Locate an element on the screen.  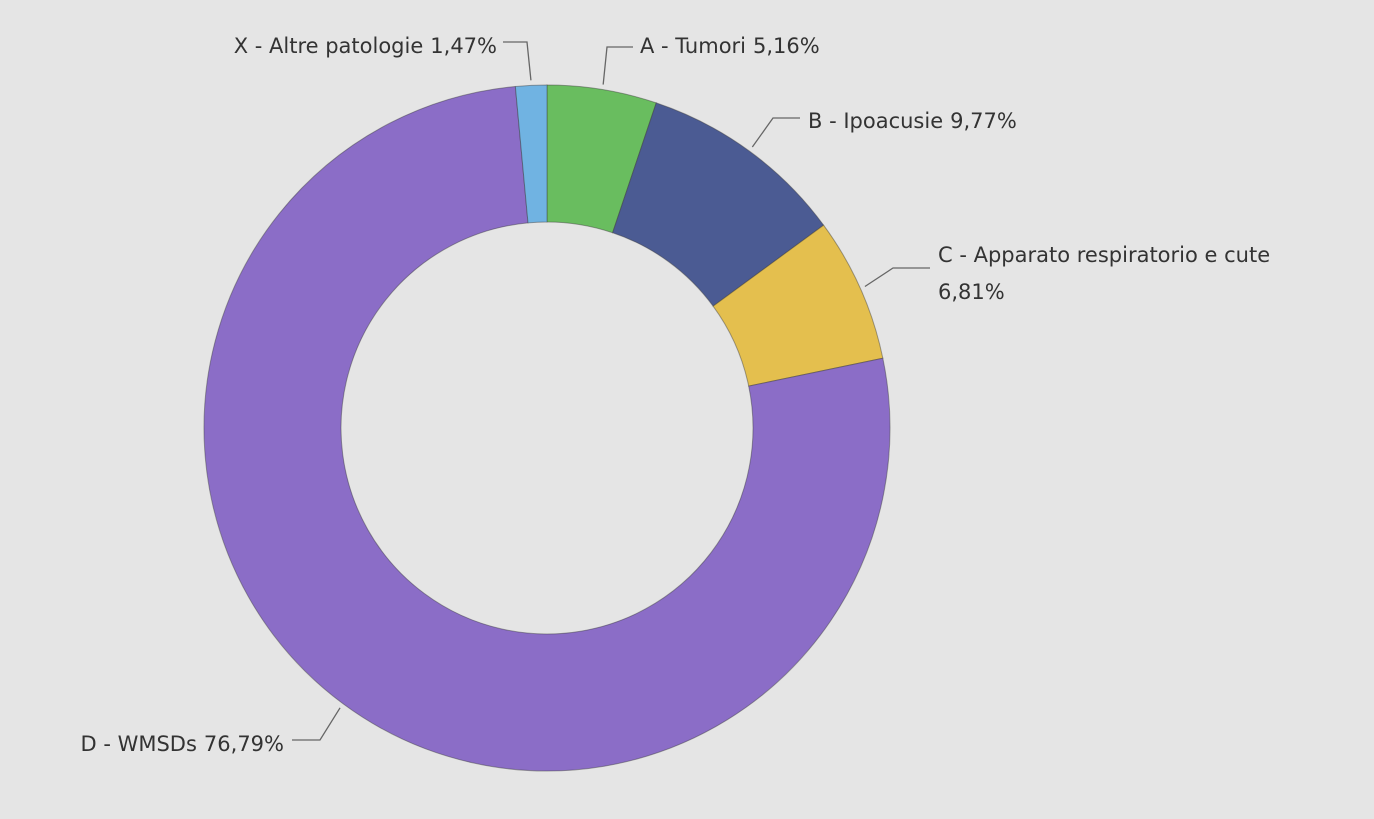
slice-value-label: 1,47% is located at coordinates (463, 46).